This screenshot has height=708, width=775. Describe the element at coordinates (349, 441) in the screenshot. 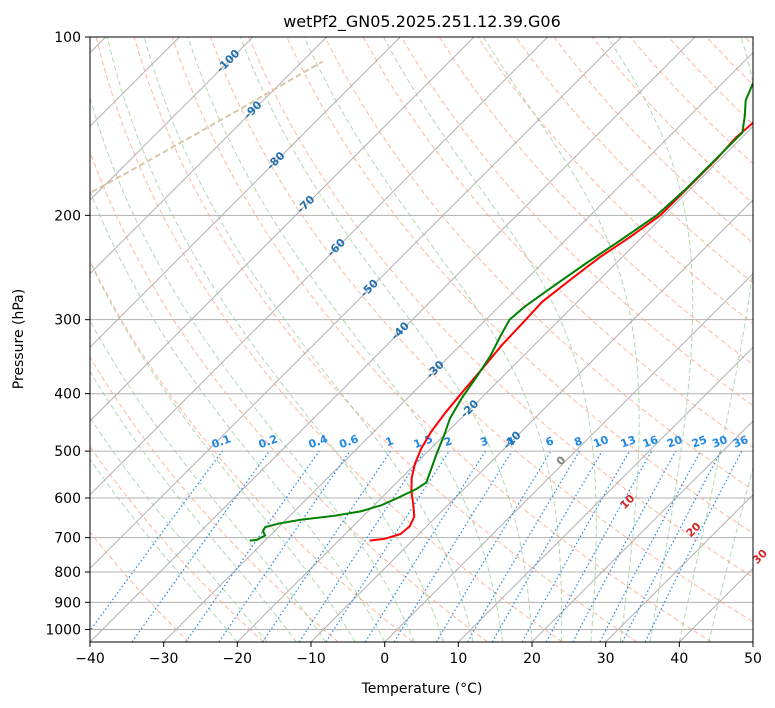

I see `mixing-ratio-label: 0.6` at that location.